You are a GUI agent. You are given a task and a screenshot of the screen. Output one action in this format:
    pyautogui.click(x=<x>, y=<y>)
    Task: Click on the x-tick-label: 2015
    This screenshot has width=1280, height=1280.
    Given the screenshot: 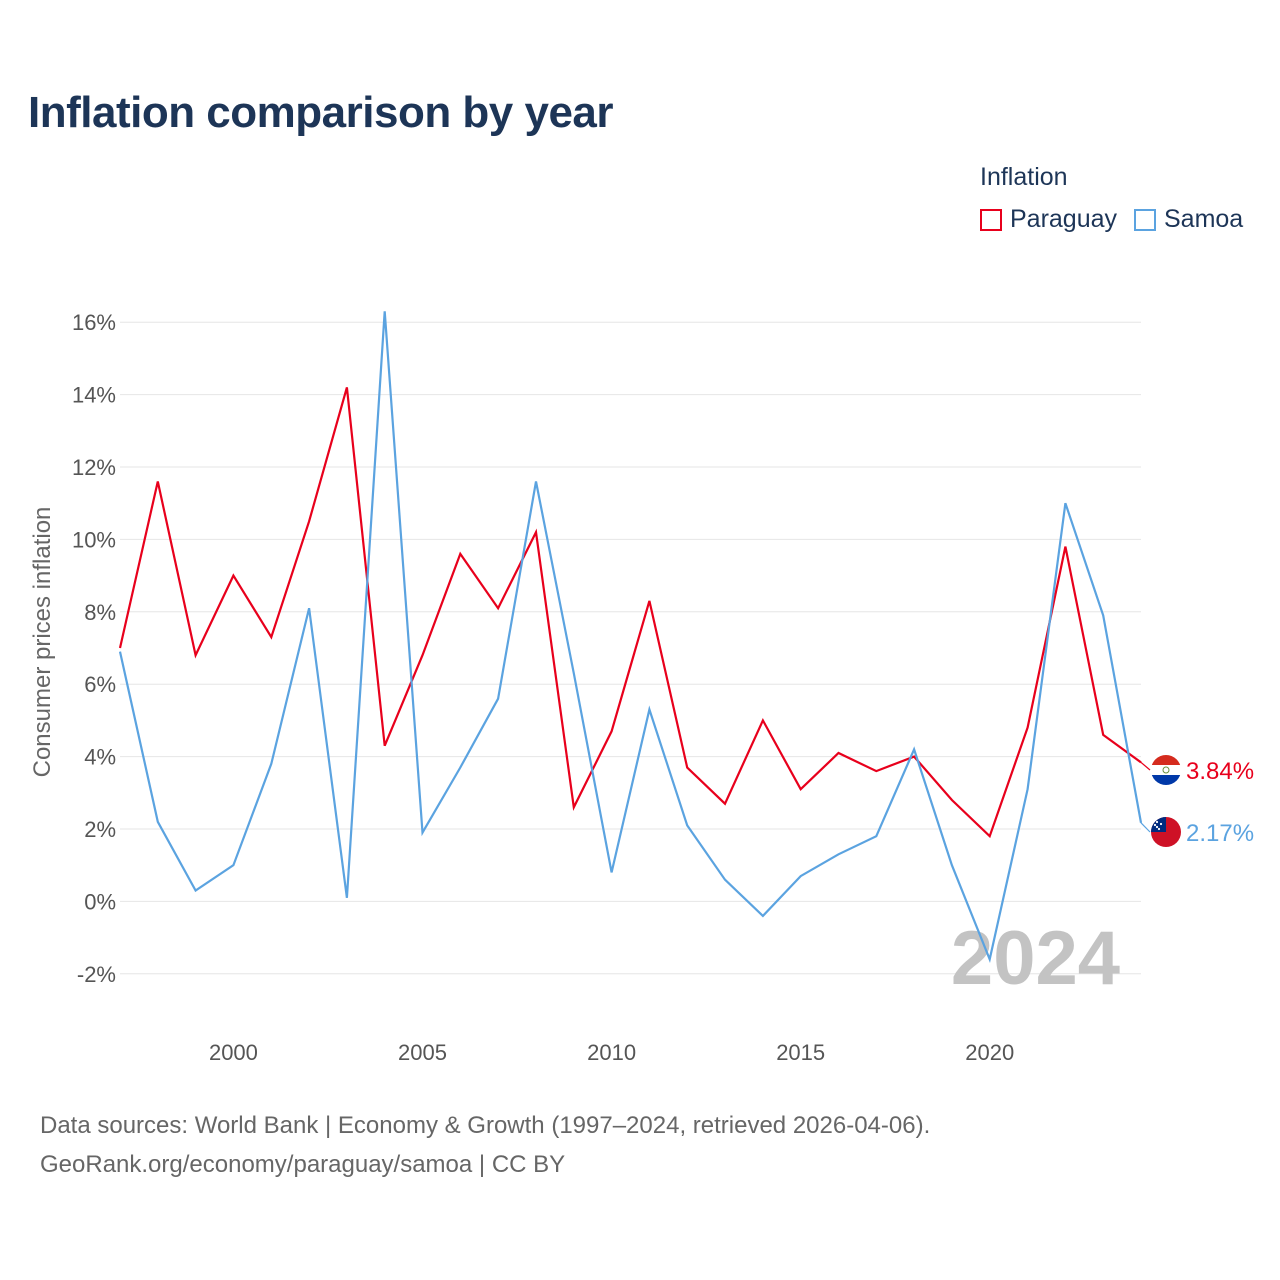 What is the action you would take?
    pyautogui.click(x=800, y=1052)
    